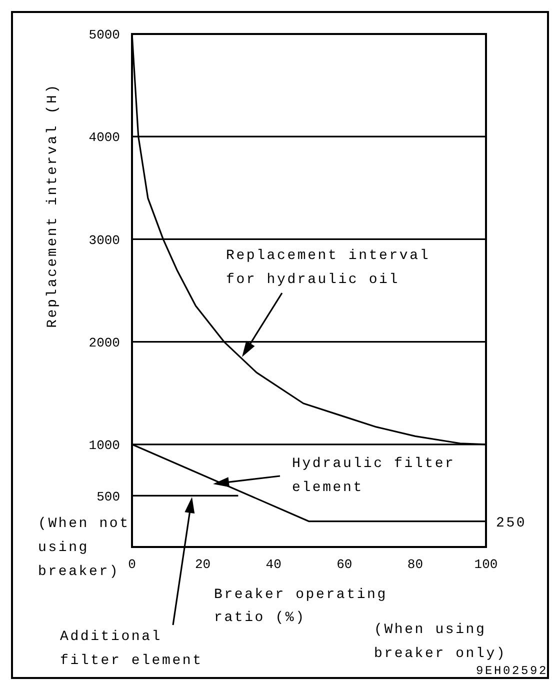 This screenshot has height=680, width=555. What do you see at coordinates (131, 649) in the screenshot?
I see `text: Additional filter element` at bounding box center [131, 649].